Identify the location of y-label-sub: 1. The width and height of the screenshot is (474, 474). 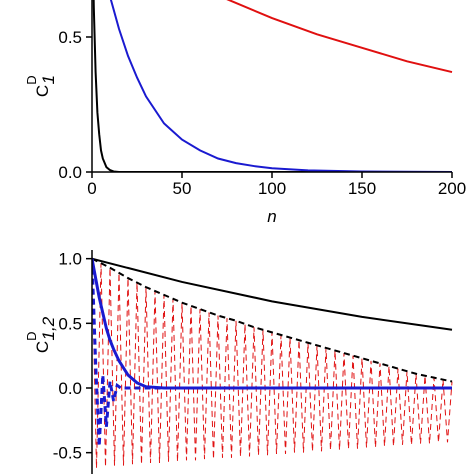
(48, 79).